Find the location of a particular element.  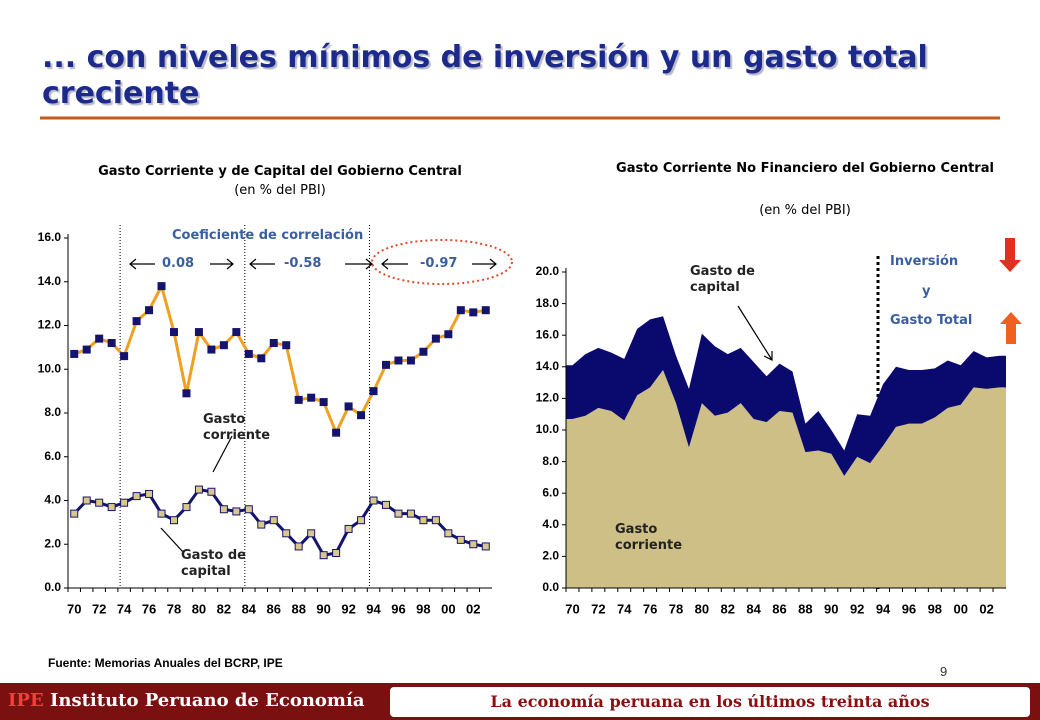

y-tick-label: 16.0 is located at coordinates (548, 334).